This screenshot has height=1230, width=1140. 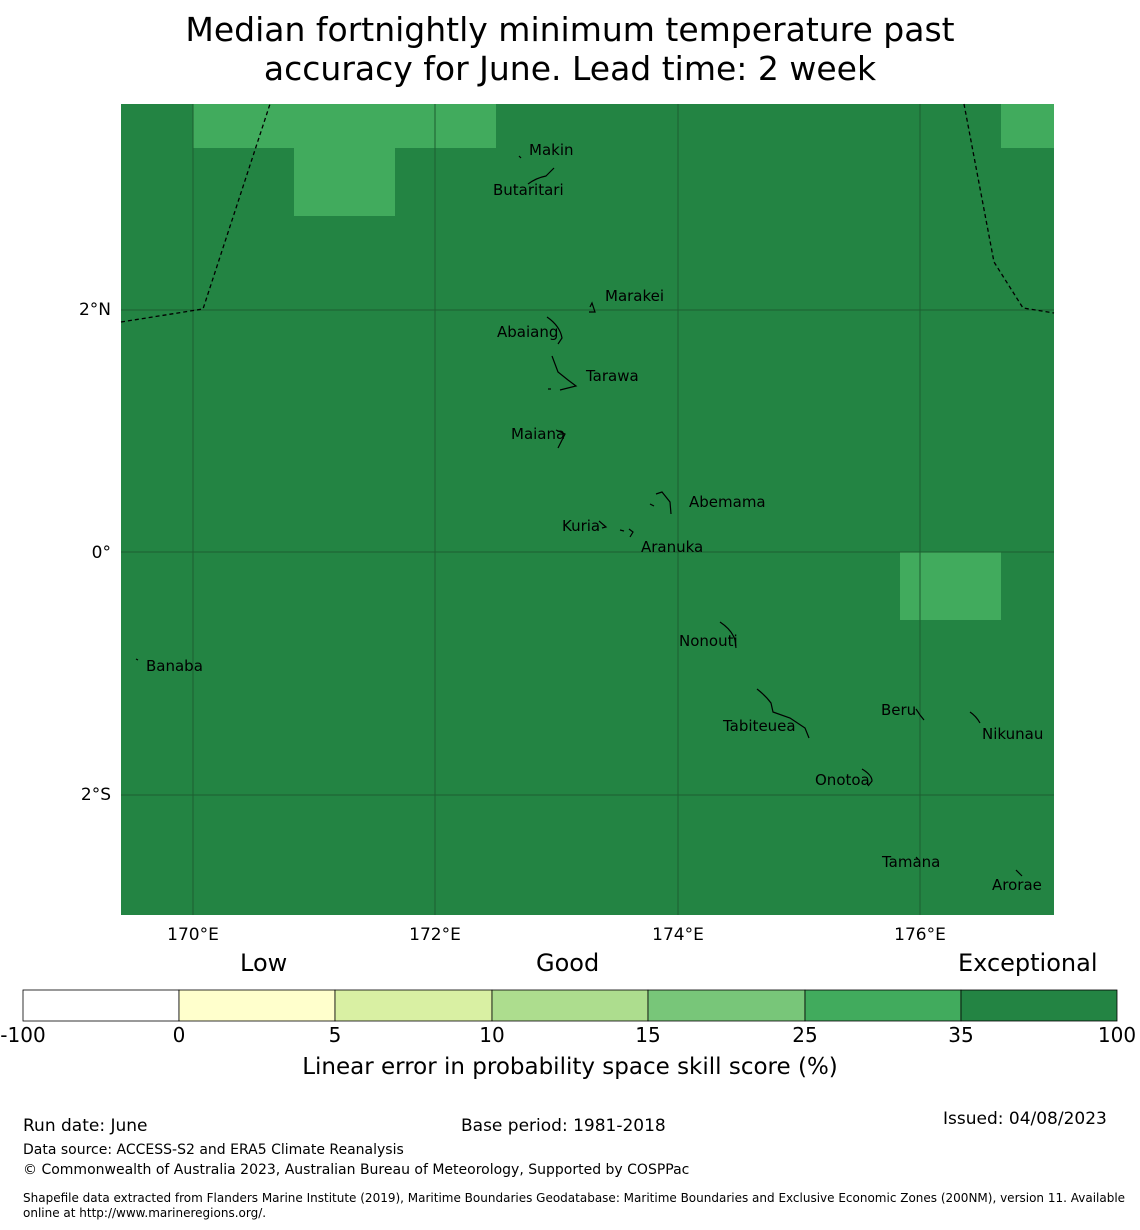 What do you see at coordinates (1017, 885) in the screenshot?
I see `island-label-arorae: Arorae` at bounding box center [1017, 885].